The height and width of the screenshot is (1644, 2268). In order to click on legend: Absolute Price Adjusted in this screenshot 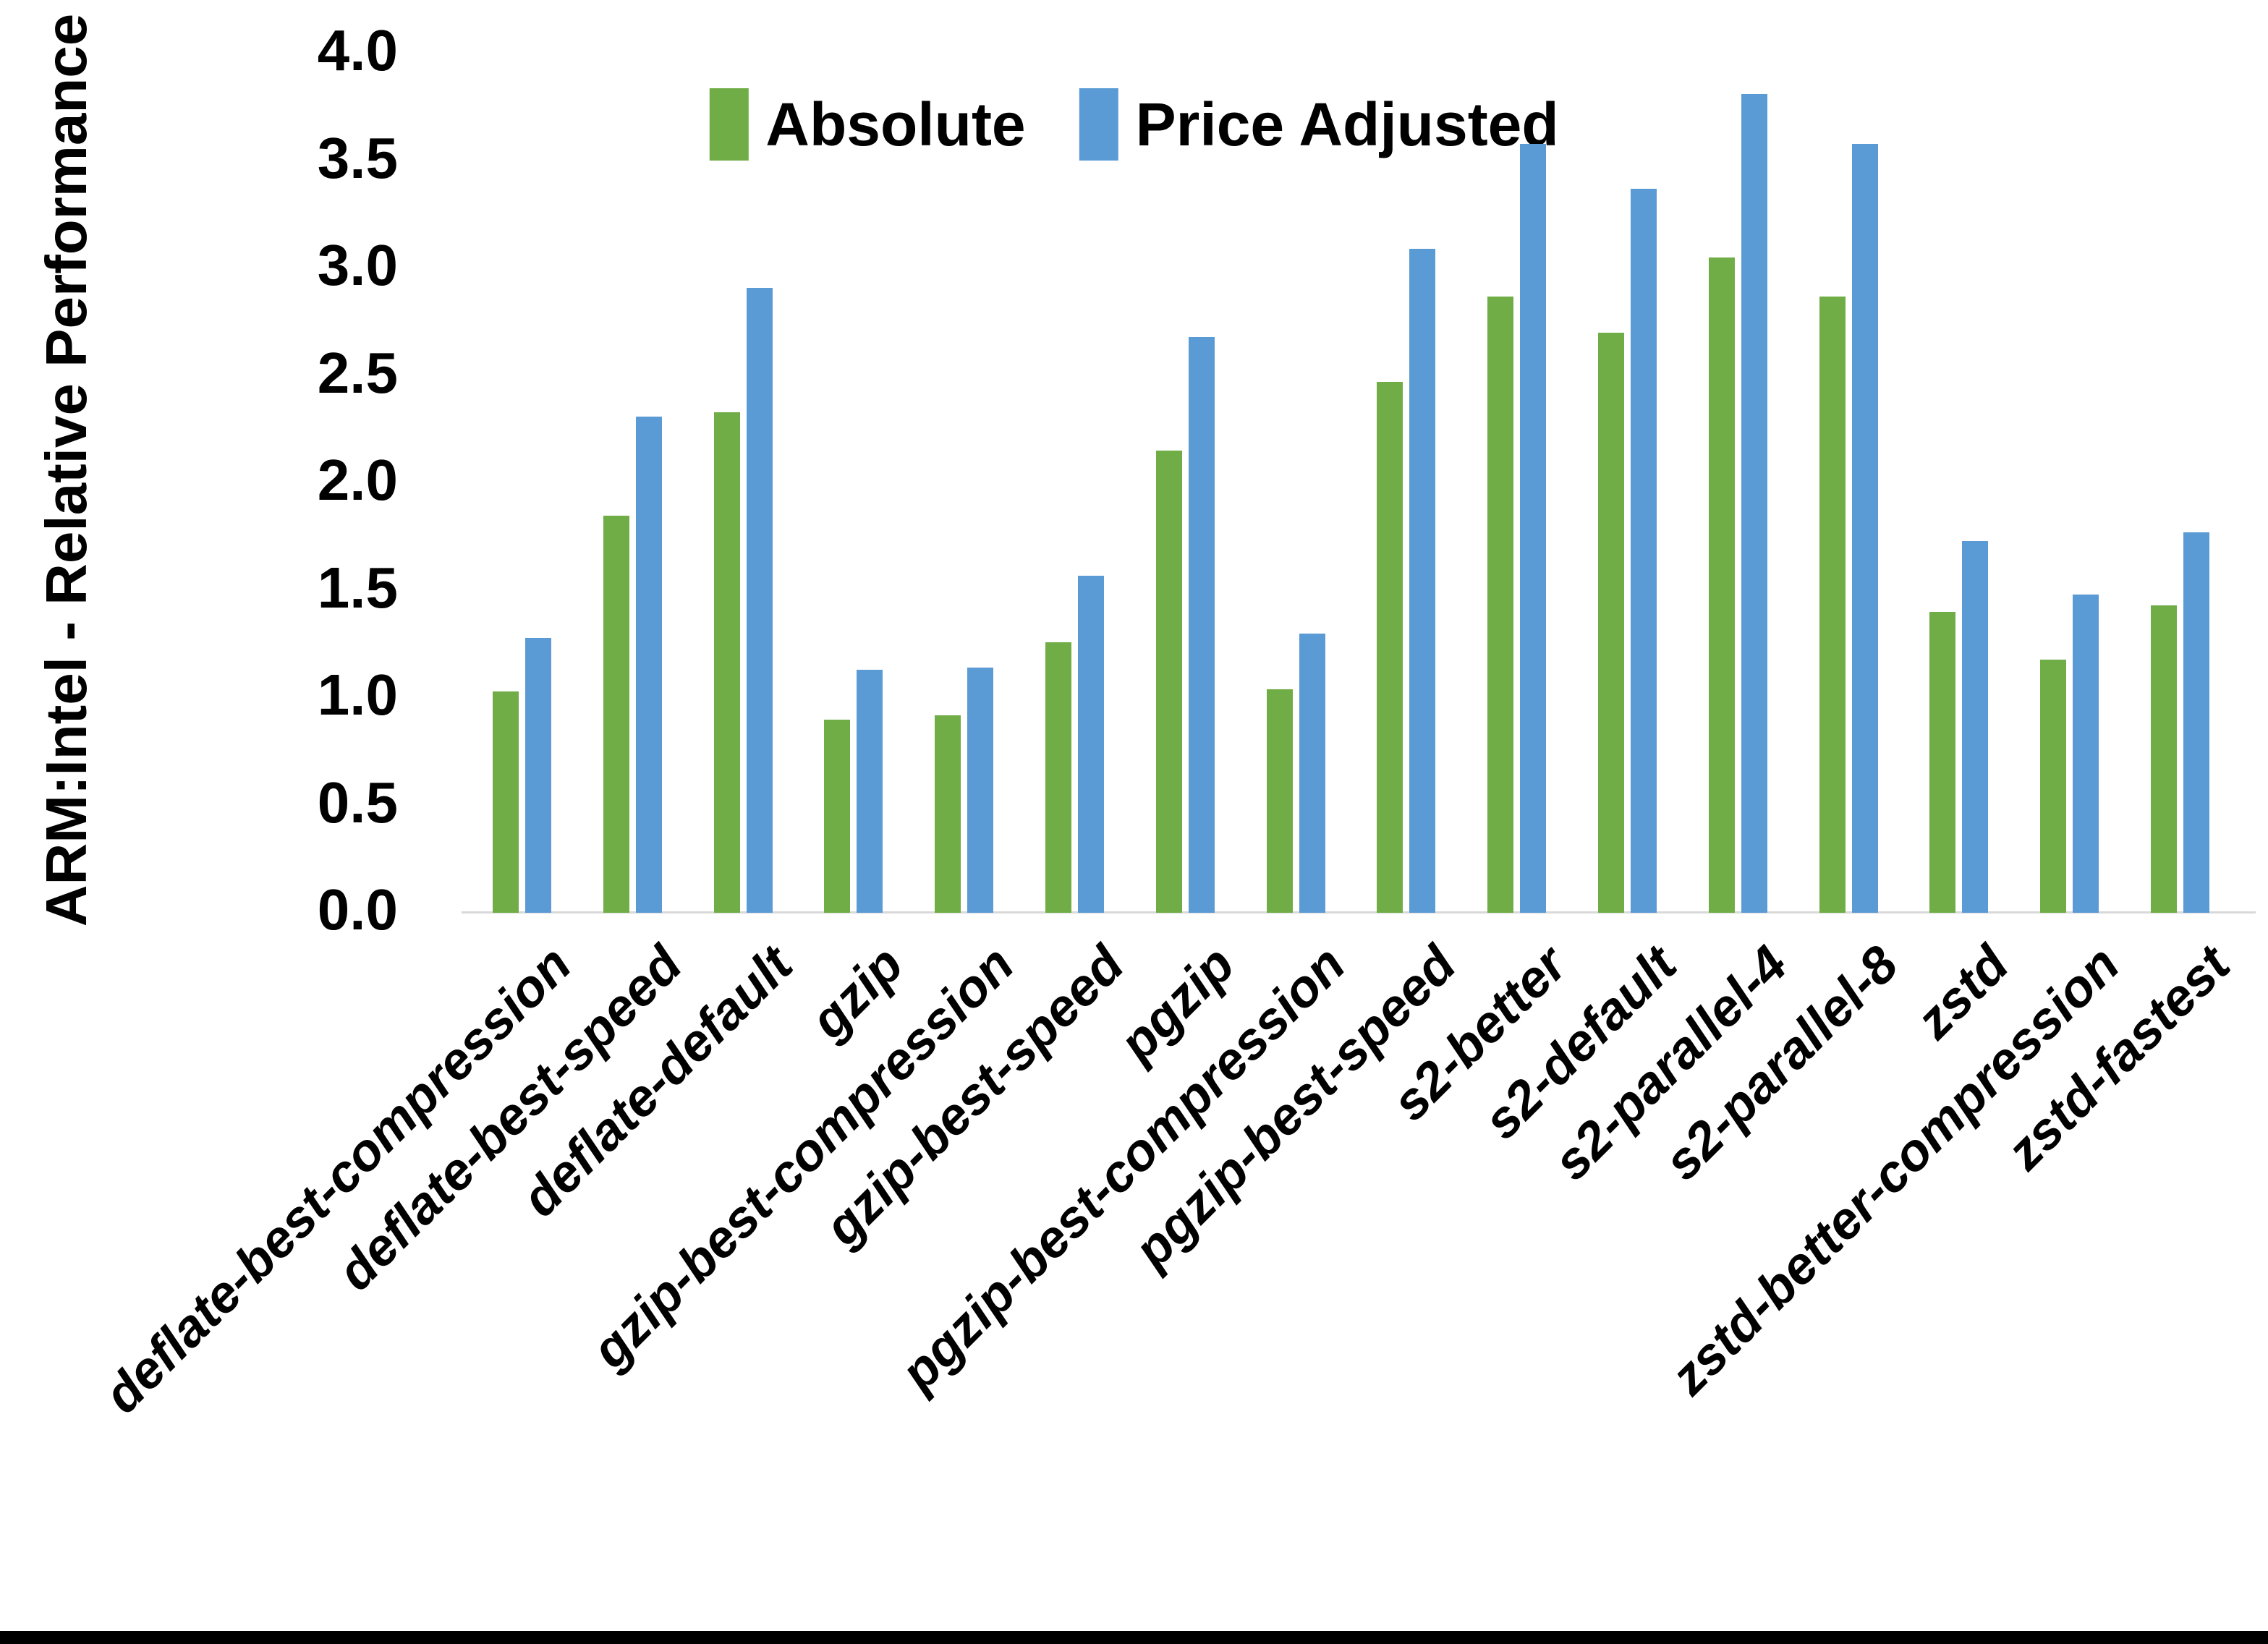, I will do `click(1134, 124)`.